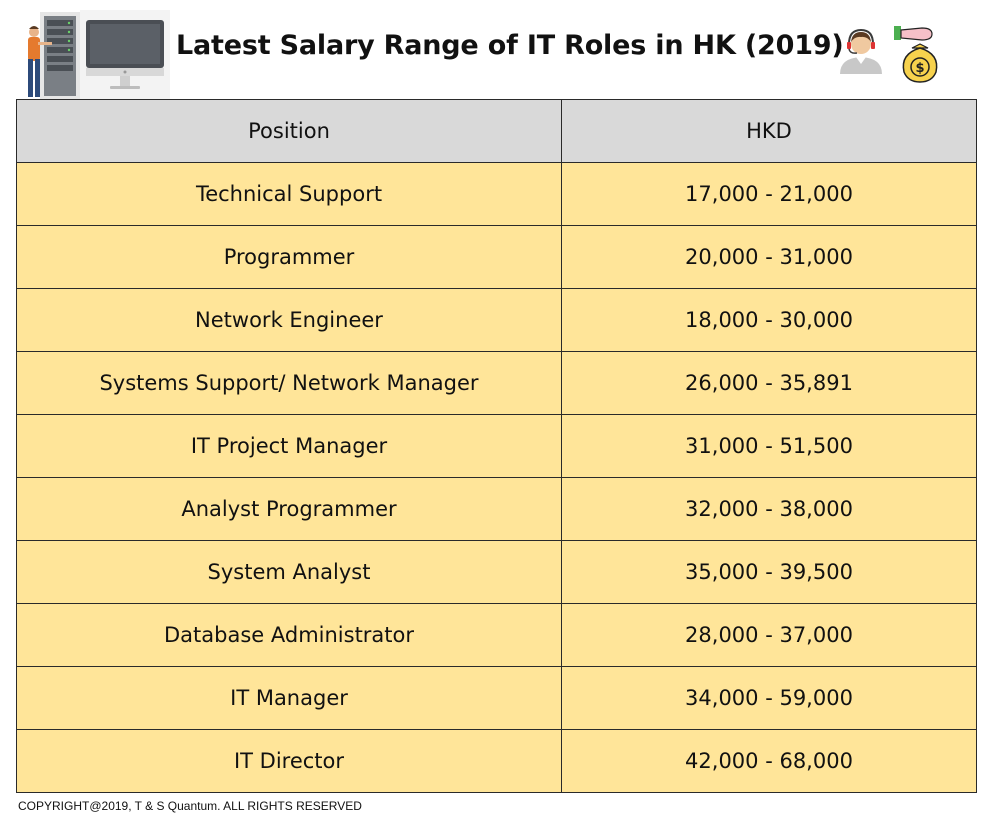 The width and height of the screenshot is (994, 822). I want to click on money-bag-icon: $, so click(916, 54).